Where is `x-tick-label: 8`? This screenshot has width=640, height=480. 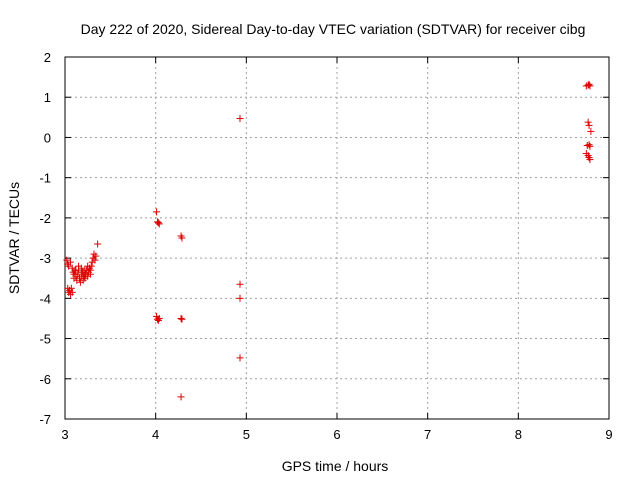 x-tick-label: 8 is located at coordinates (518, 434).